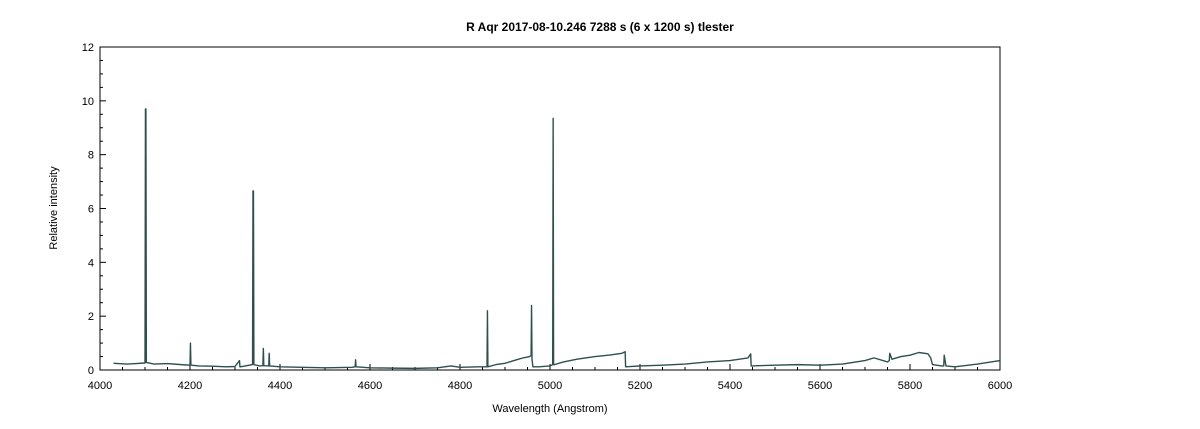 The image size is (1200, 429). I want to click on x-tick-label: 5600, so click(820, 386).